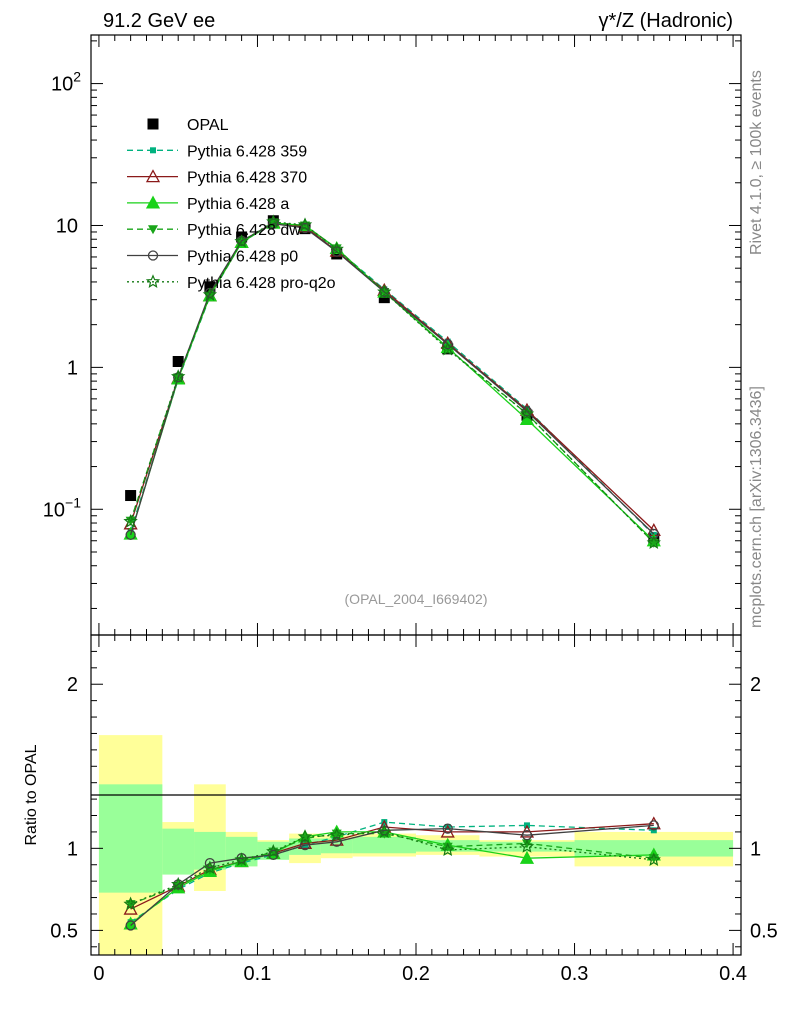 The width and height of the screenshot is (786, 1024). What do you see at coordinates (98, 974) in the screenshot?
I see `ratio-x-tick-label: 0` at bounding box center [98, 974].